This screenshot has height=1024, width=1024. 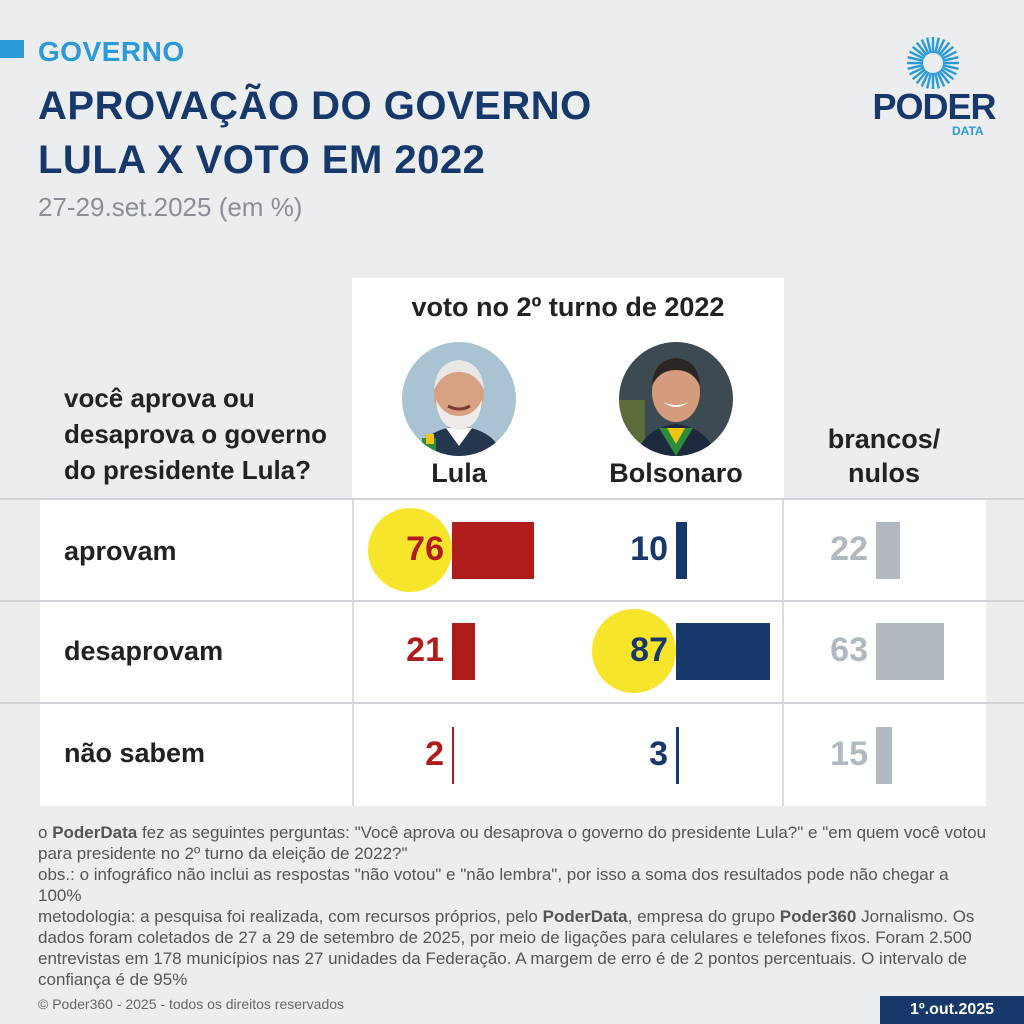 I want to click on section-label: GOVERNO, so click(x=111, y=51).